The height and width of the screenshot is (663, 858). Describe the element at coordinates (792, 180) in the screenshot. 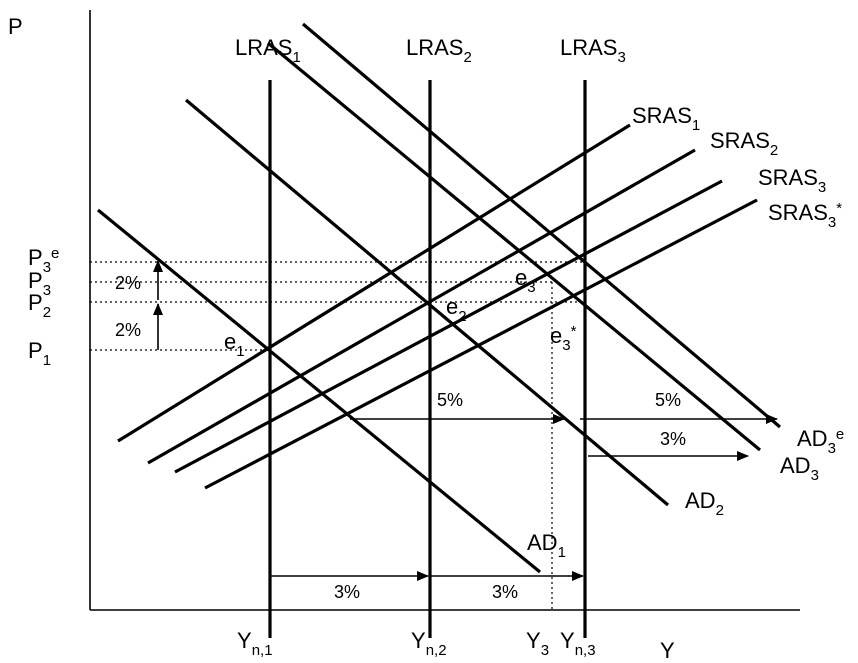

I see `sras-3-label: SRAS3` at that location.